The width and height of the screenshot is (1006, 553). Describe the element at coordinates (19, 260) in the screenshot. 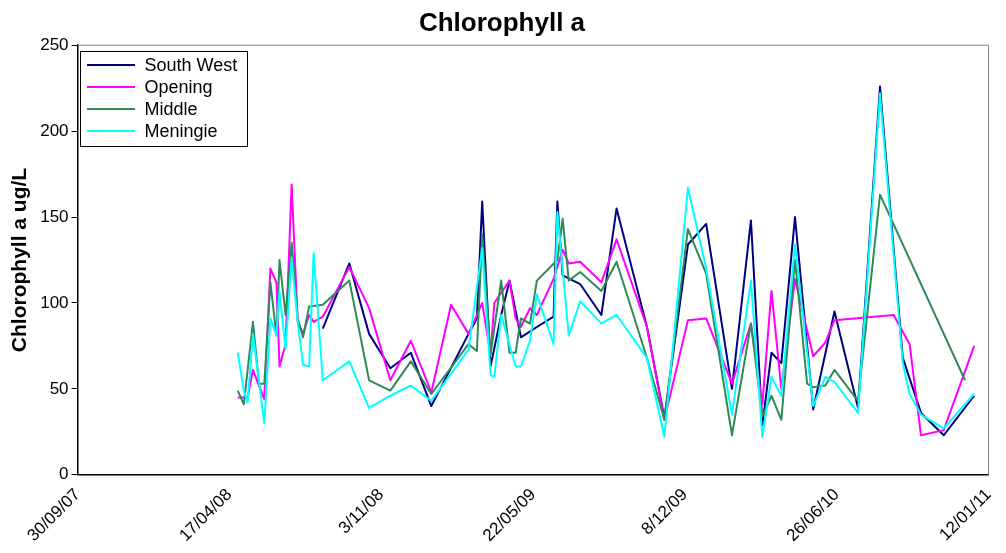

I see `y-axis-title: Chlorophyll a ug/L` at that location.